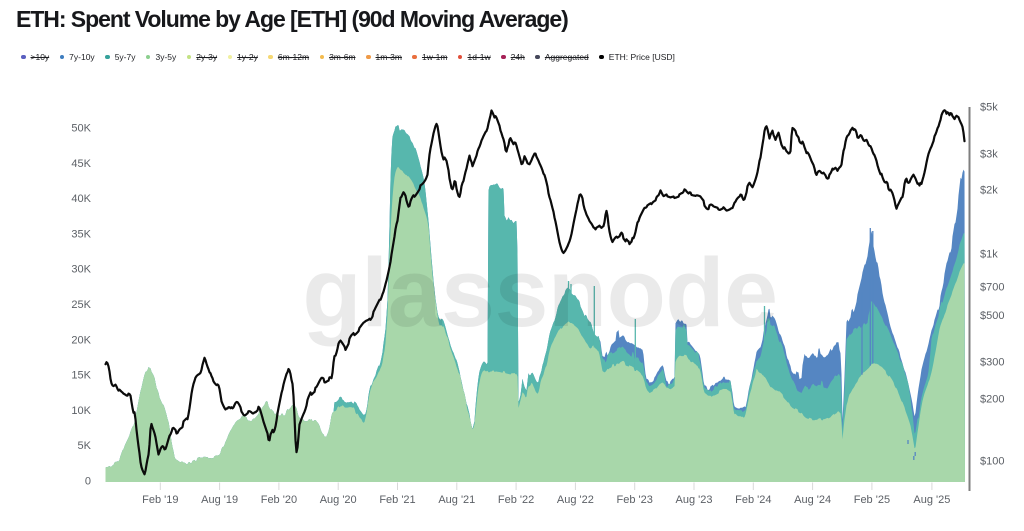  I want to click on svg-text: Aug '24, so click(812, 500).